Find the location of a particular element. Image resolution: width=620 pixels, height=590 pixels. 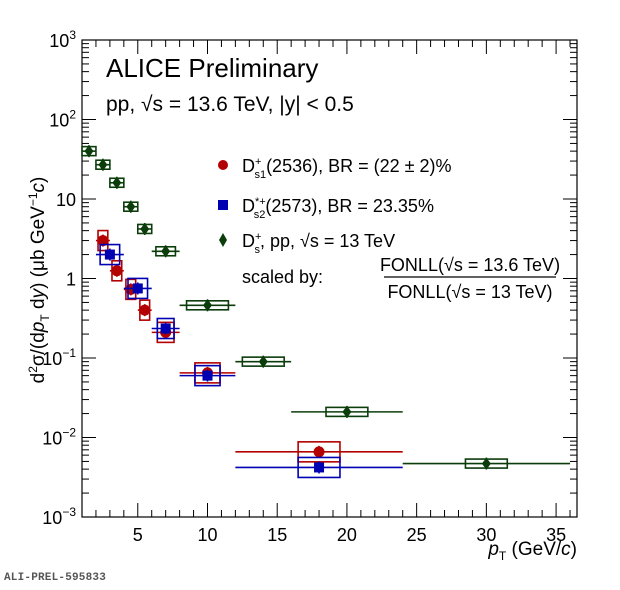

y-tick-label: 10⁻³ is located at coordinates (59, 516).